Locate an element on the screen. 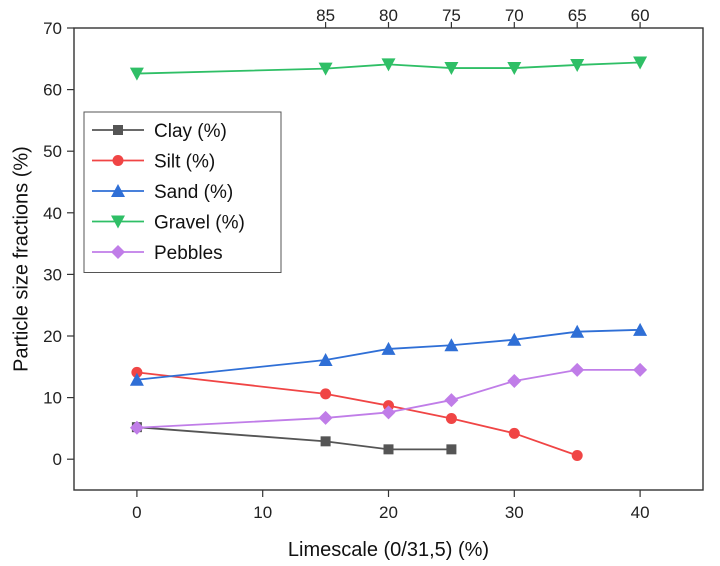 The width and height of the screenshot is (720, 566). legend-label: Pebbles is located at coordinates (188, 253).